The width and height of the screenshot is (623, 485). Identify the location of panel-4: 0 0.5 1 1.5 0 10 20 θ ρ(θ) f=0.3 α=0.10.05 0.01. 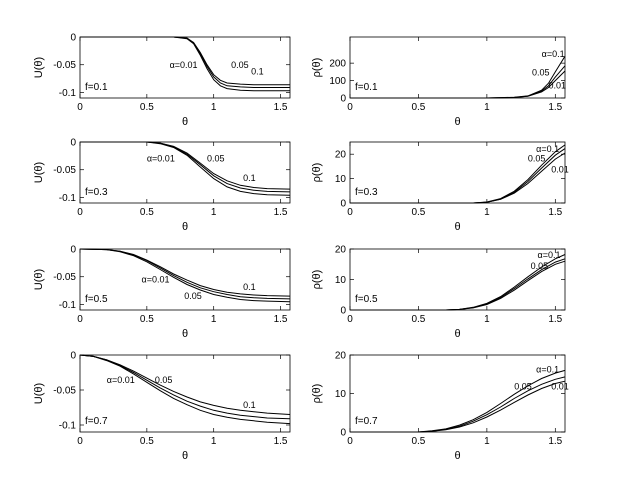
(440, 187).